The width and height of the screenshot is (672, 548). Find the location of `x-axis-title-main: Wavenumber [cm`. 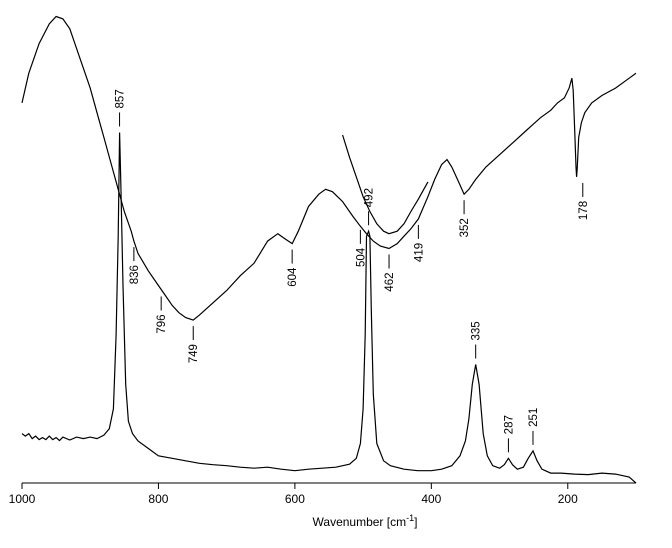

x-axis-title-main: Wavenumber [cm is located at coordinates (360, 522).